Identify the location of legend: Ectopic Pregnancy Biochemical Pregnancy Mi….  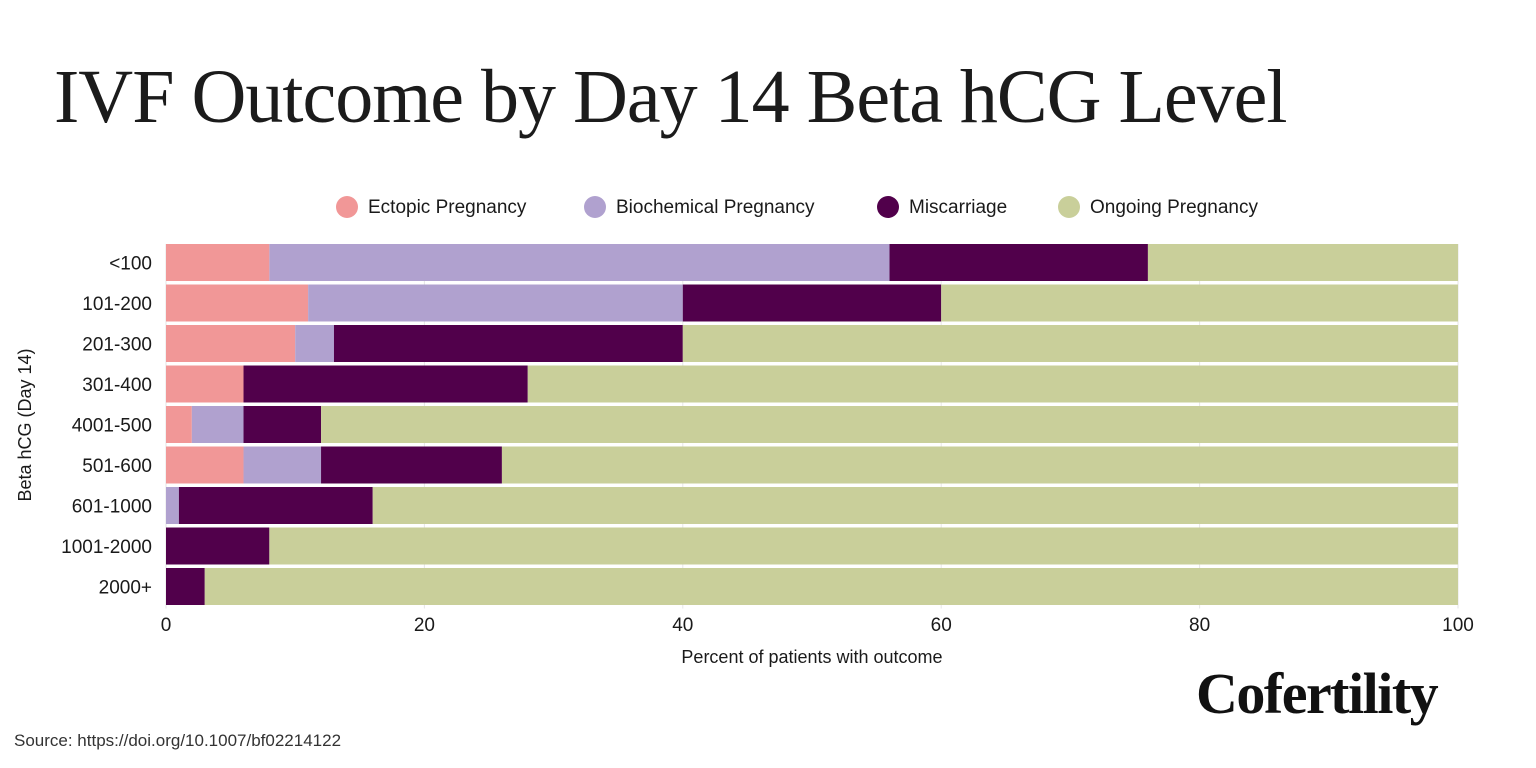
(797, 207).